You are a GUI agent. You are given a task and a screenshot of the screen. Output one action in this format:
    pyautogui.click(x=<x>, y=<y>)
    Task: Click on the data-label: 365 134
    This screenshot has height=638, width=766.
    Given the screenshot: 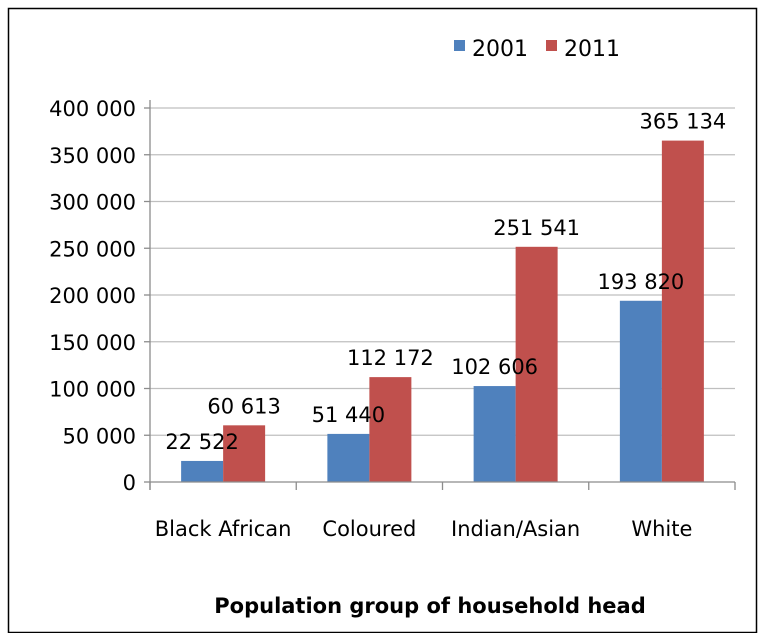 What is the action you would take?
    pyautogui.click(x=682, y=122)
    